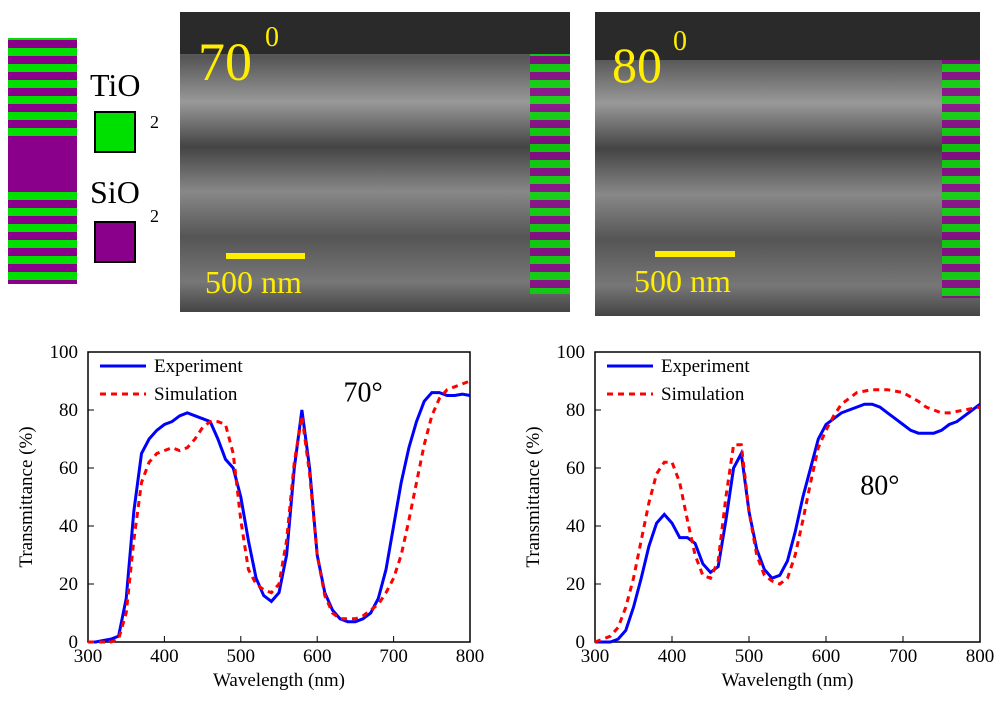 The height and width of the screenshot is (707, 1003). Describe the element at coordinates (115, 85) in the screenshot. I see `legend-label: TiO` at that location.